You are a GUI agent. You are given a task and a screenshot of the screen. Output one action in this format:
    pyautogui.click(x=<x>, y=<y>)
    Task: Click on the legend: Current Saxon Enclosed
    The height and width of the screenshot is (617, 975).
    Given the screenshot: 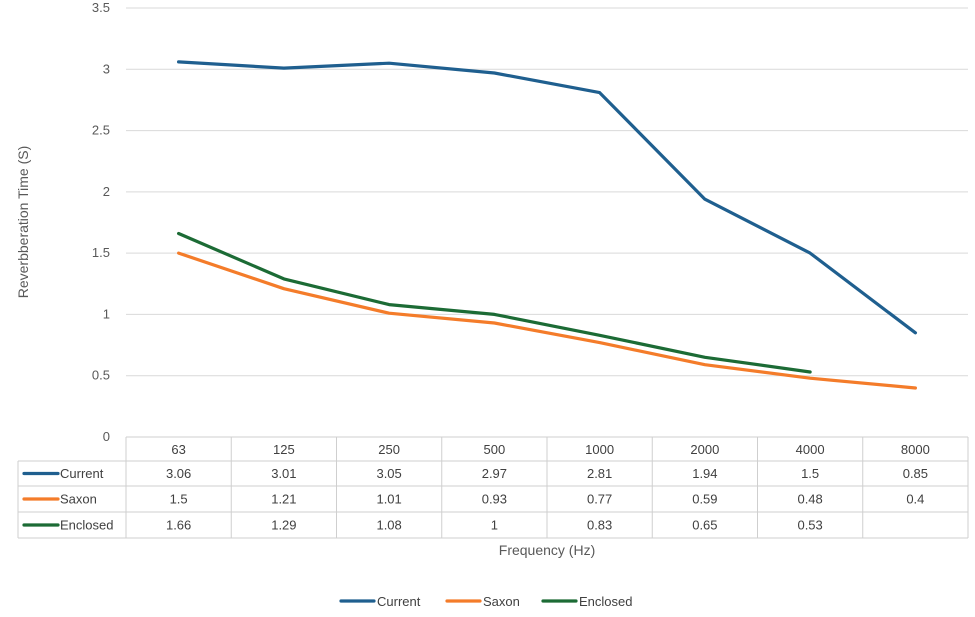 What is the action you would take?
    pyautogui.click(x=485, y=601)
    